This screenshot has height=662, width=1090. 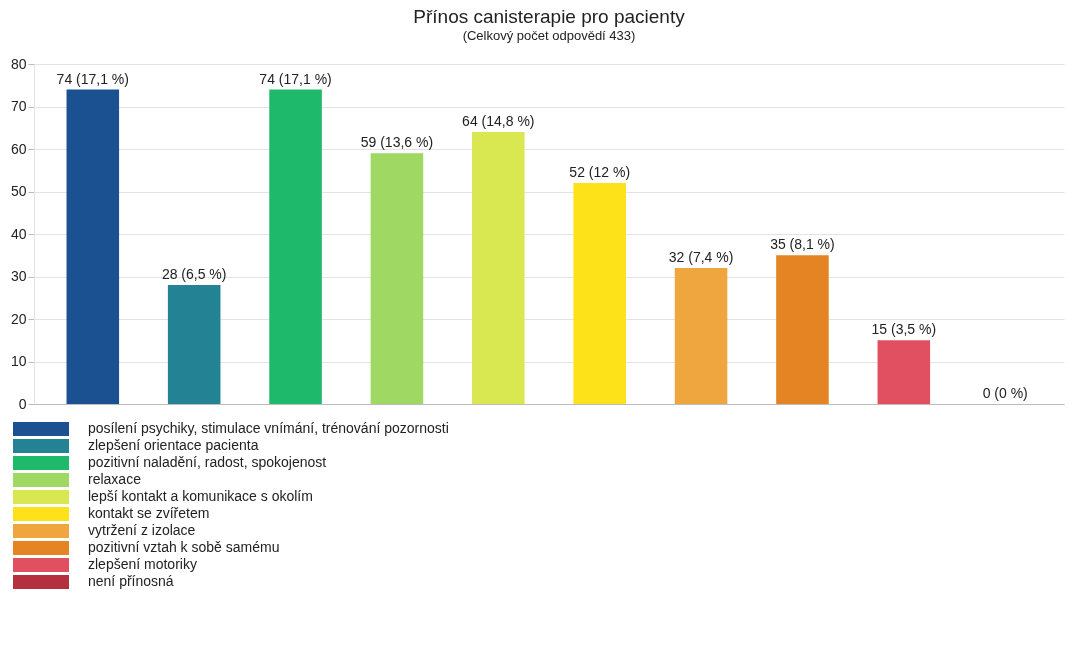 What do you see at coordinates (268, 428) in the screenshot?
I see `legend-label: posílení psychiky, stimulace vnímání, trénování pozornosti` at bounding box center [268, 428].